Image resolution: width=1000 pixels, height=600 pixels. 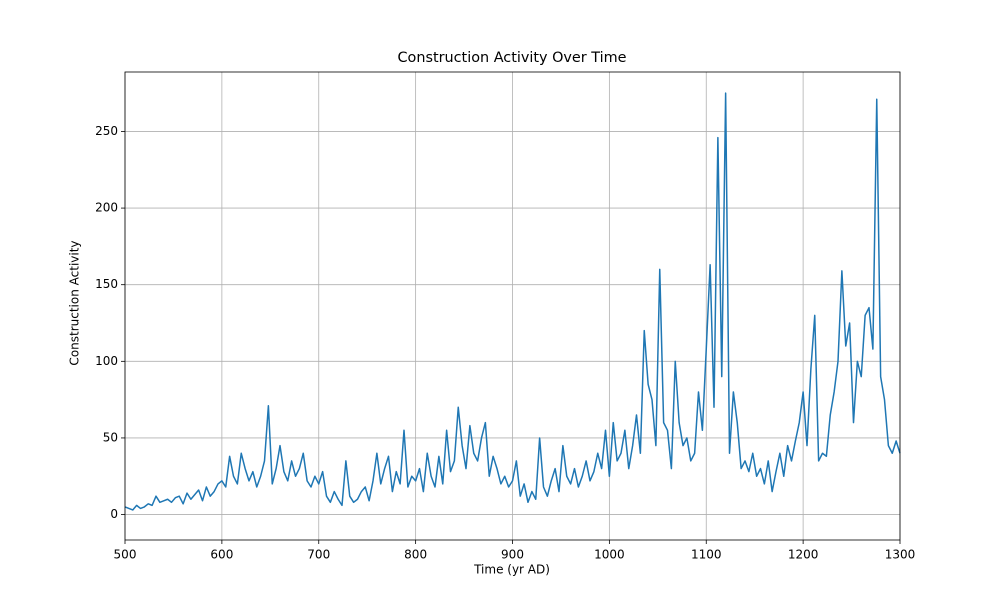 I want to click on y-axis-label: Construction Activity, so click(x=75, y=302).